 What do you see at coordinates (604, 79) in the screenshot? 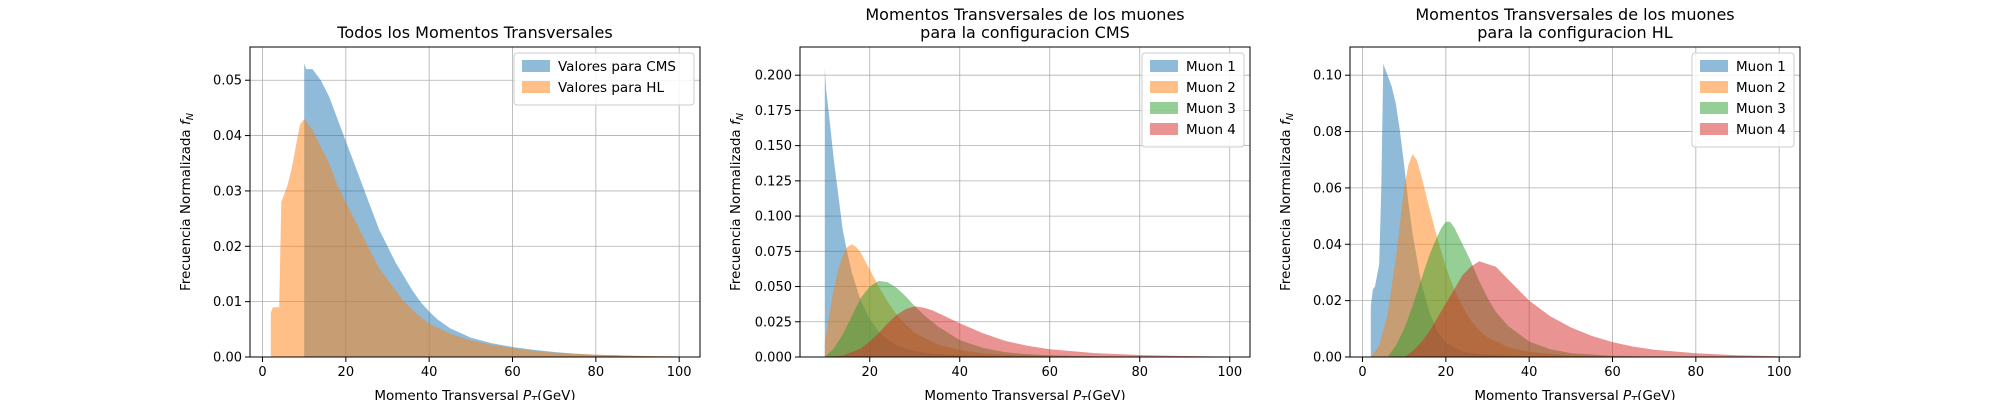
I see `legend-box` at bounding box center [604, 79].